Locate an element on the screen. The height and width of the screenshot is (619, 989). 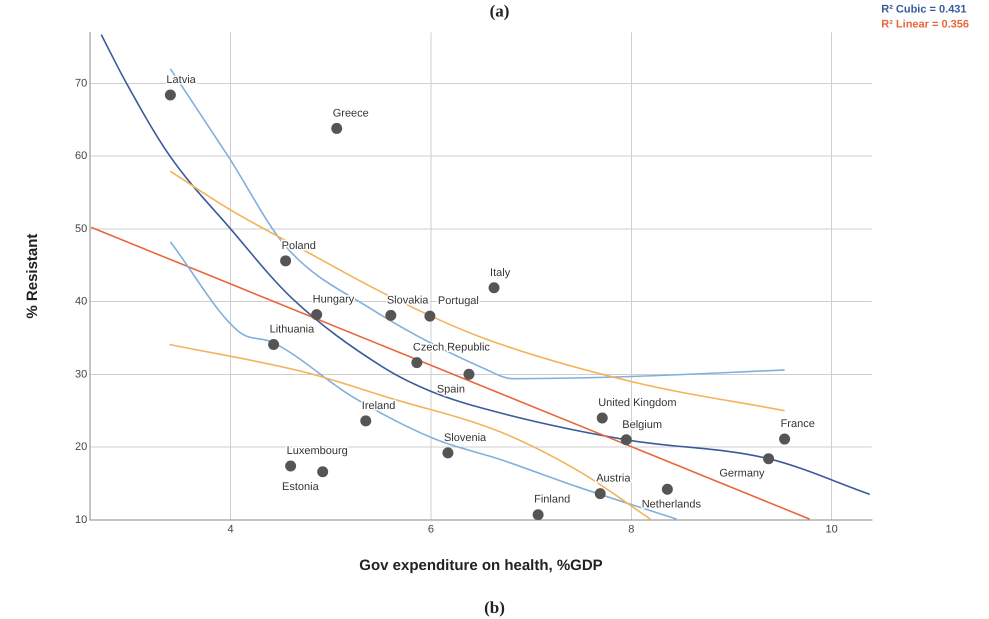
annotation: Italy is located at coordinates (500, 272).